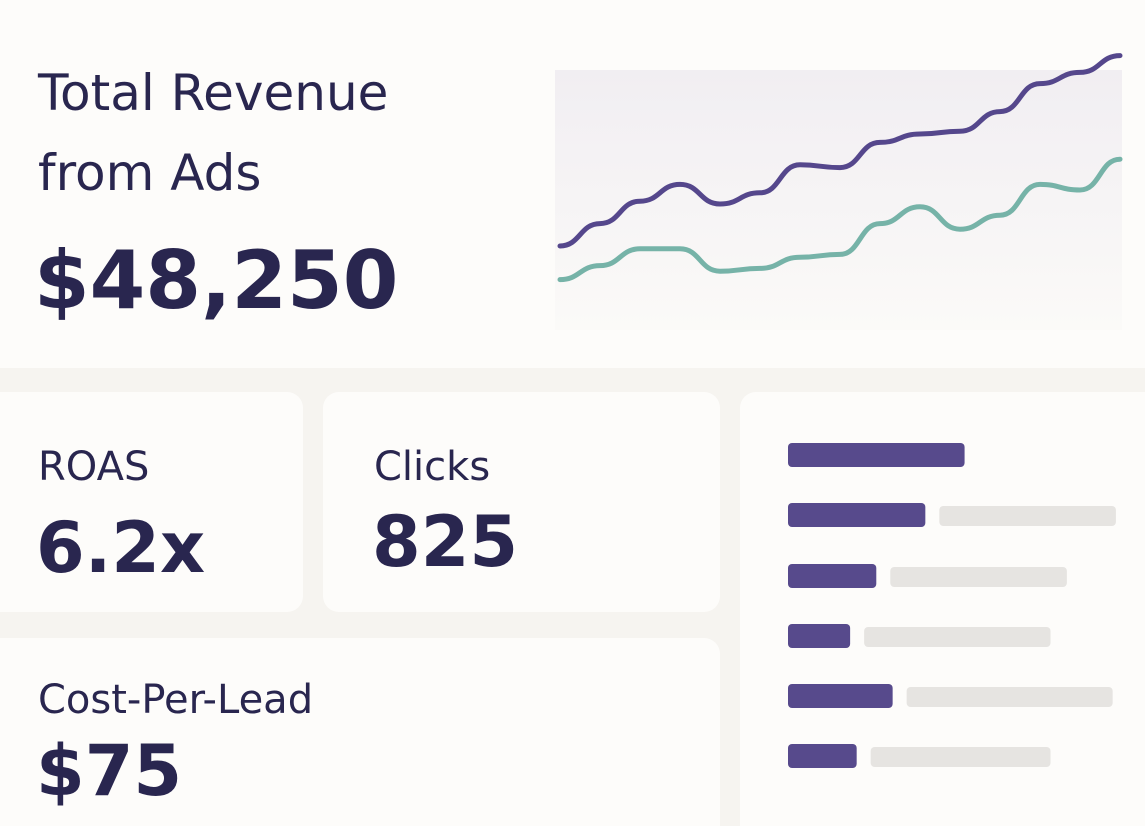 The image size is (1145, 826). What do you see at coordinates (432, 467) in the screenshot?
I see `metric-label: Clicks` at bounding box center [432, 467].